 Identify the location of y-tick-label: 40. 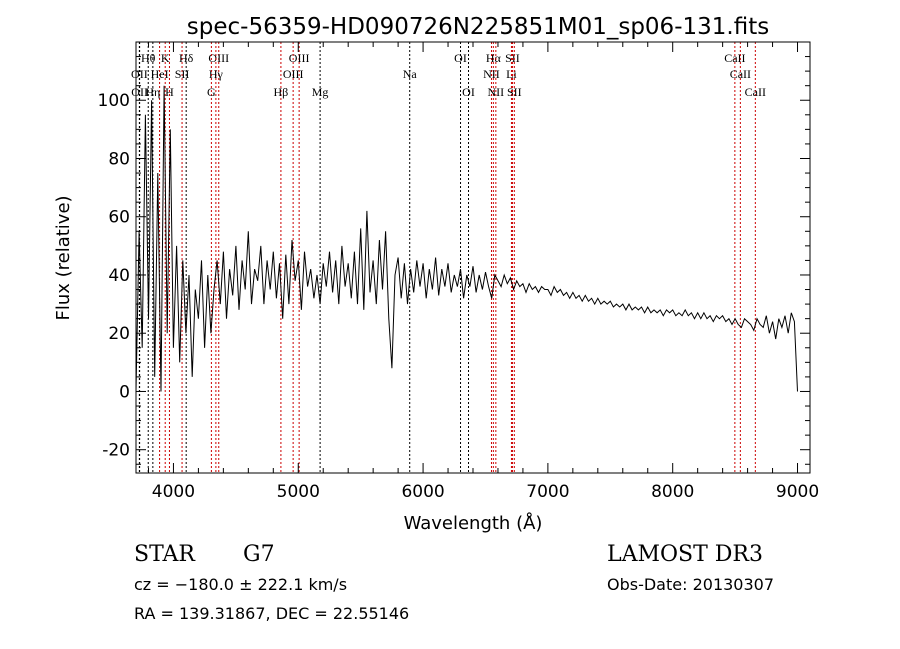
(119, 276).